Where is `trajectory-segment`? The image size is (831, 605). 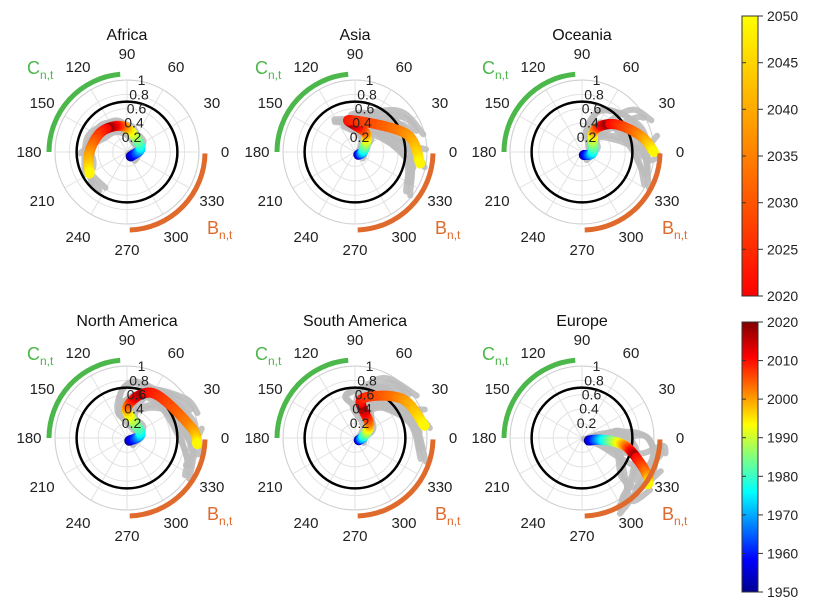
trajectory-segment is located at coordinates (653, 151).